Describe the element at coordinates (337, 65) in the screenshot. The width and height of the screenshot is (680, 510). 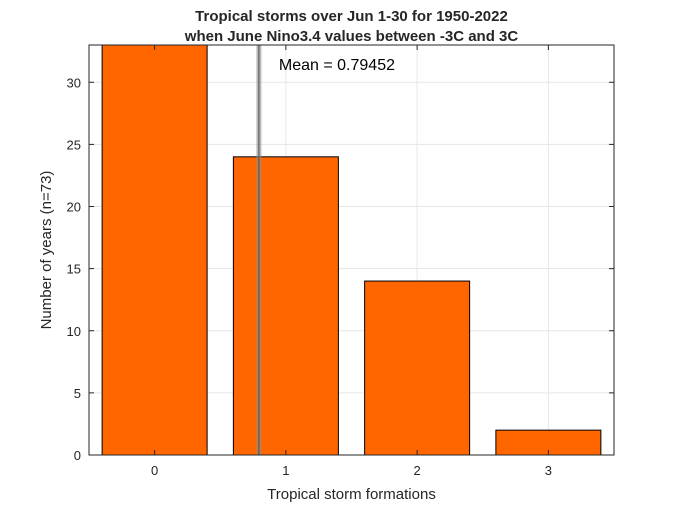
I see `mean-label: Mean = 0.79452` at that location.